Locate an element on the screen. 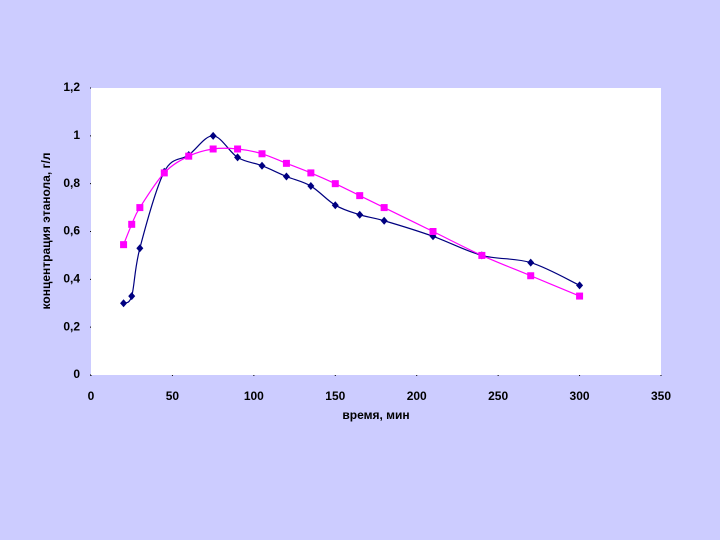  x-tick-label: 350 is located at coordinates (661, 396).